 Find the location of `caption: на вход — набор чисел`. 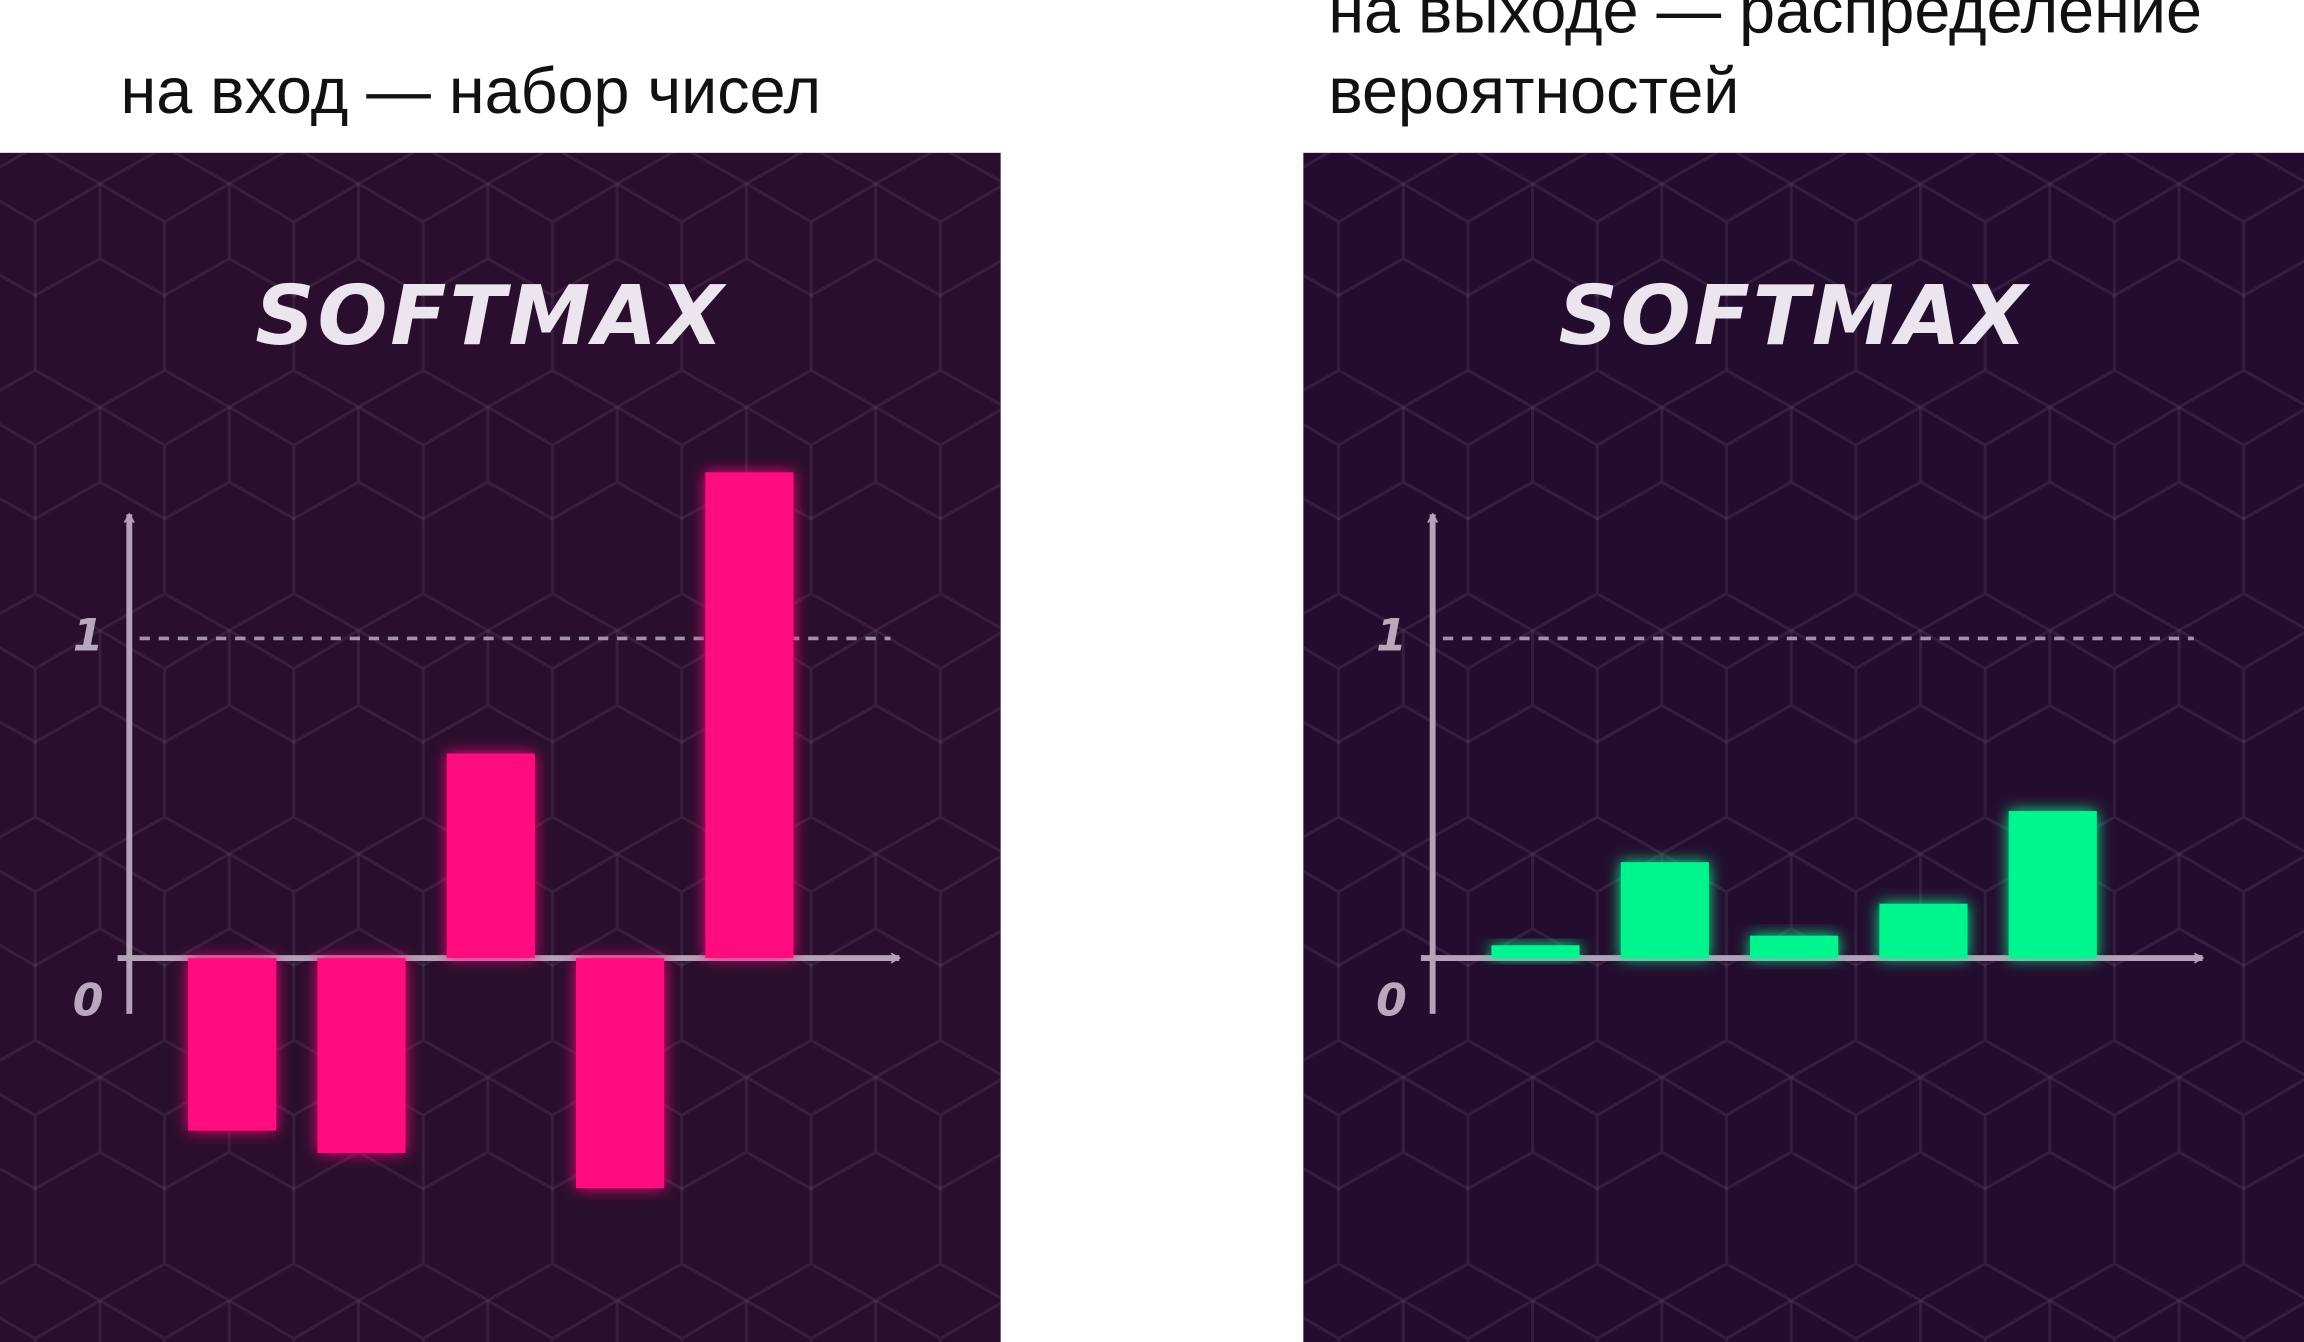

caption: на вход — набор чисел is located at coordinates (471, 91).